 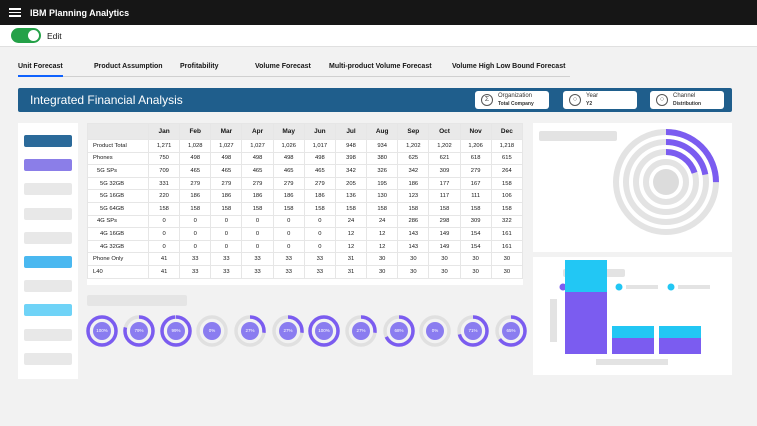 What do you see at coordinates (444, 234) in the screenshot?
I see `table-cell: 149` at bounding box center [444, 234].